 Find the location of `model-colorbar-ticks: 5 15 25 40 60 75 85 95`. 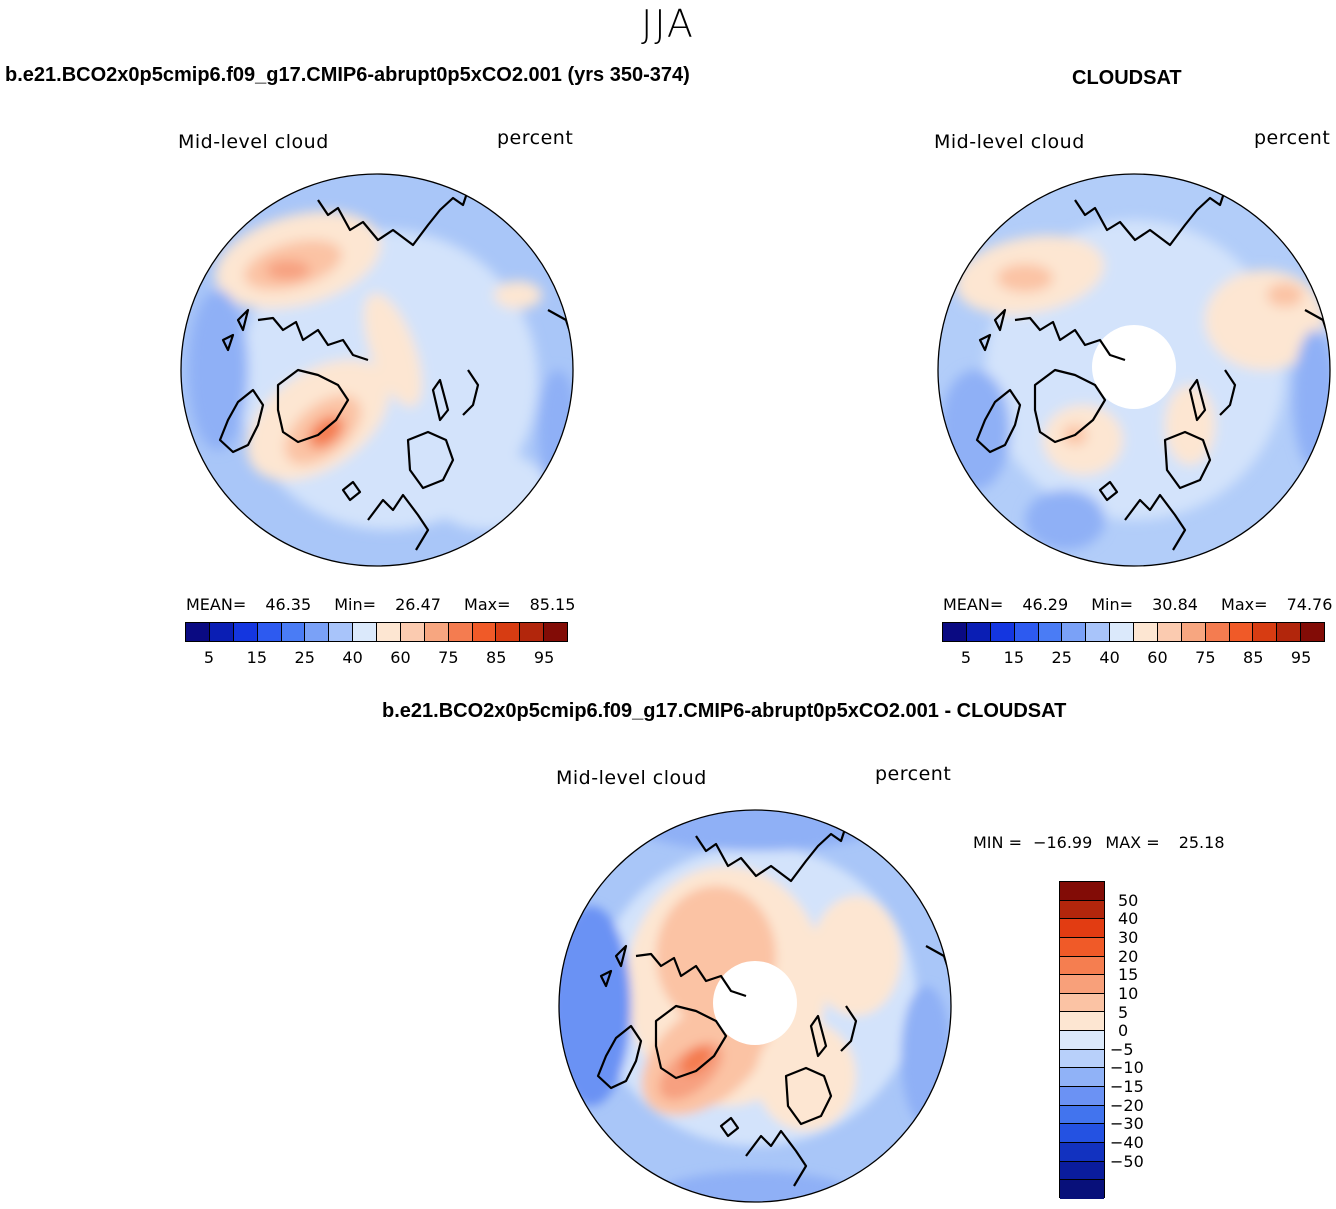

model-colorbar-ticks: 5 15 25 40 60 75 85 95 is located at coordinates (376, 658).